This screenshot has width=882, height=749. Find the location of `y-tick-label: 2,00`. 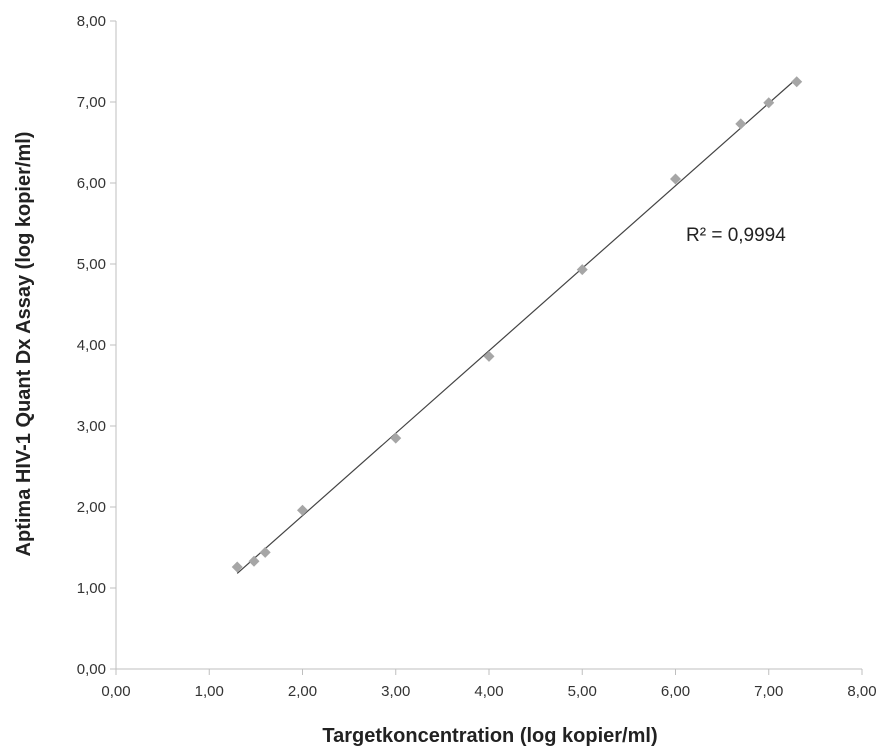

y-tick-label: 2,00 is located at coordinates (91, 507).